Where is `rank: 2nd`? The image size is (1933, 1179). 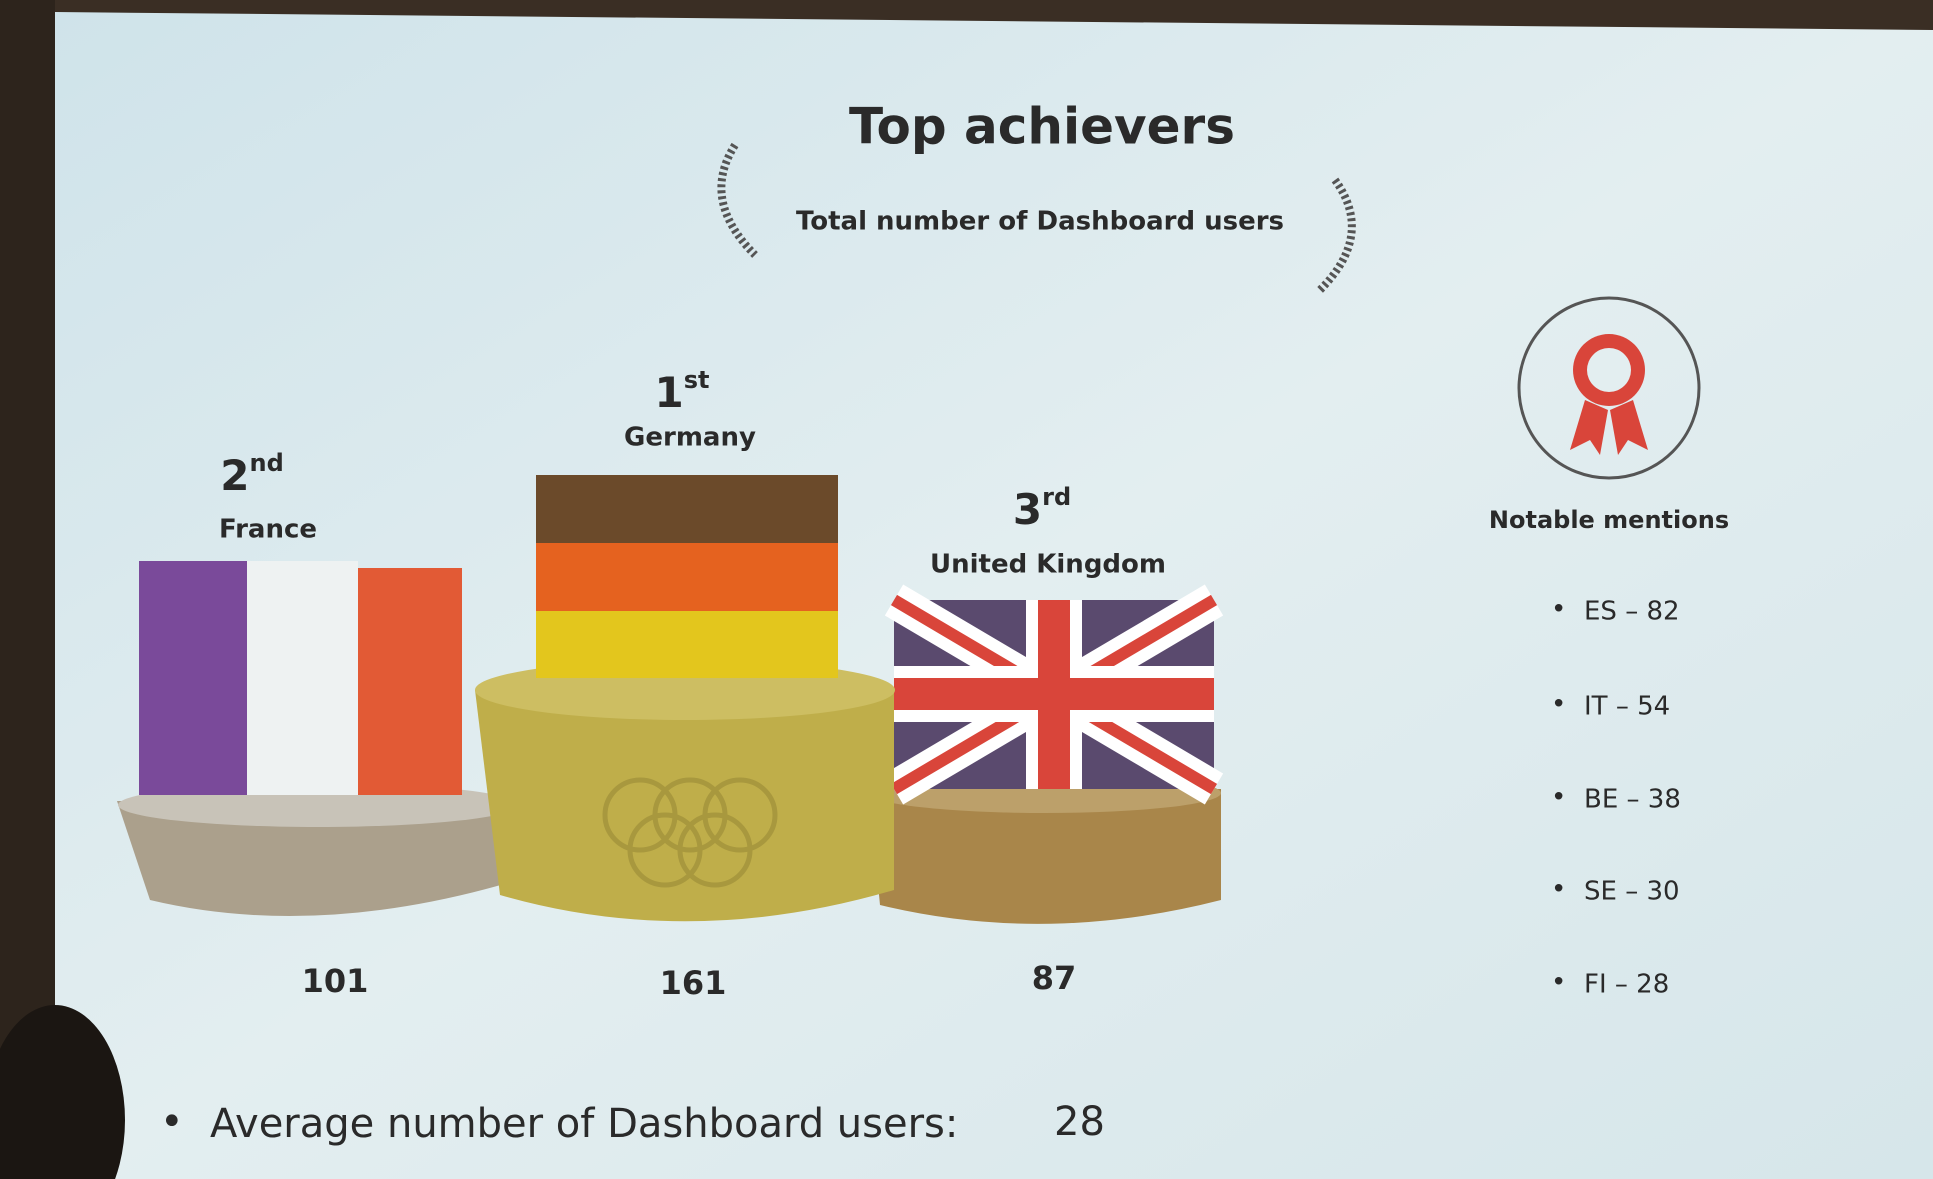 rank: 2nd is located at coordinates (252, 474).